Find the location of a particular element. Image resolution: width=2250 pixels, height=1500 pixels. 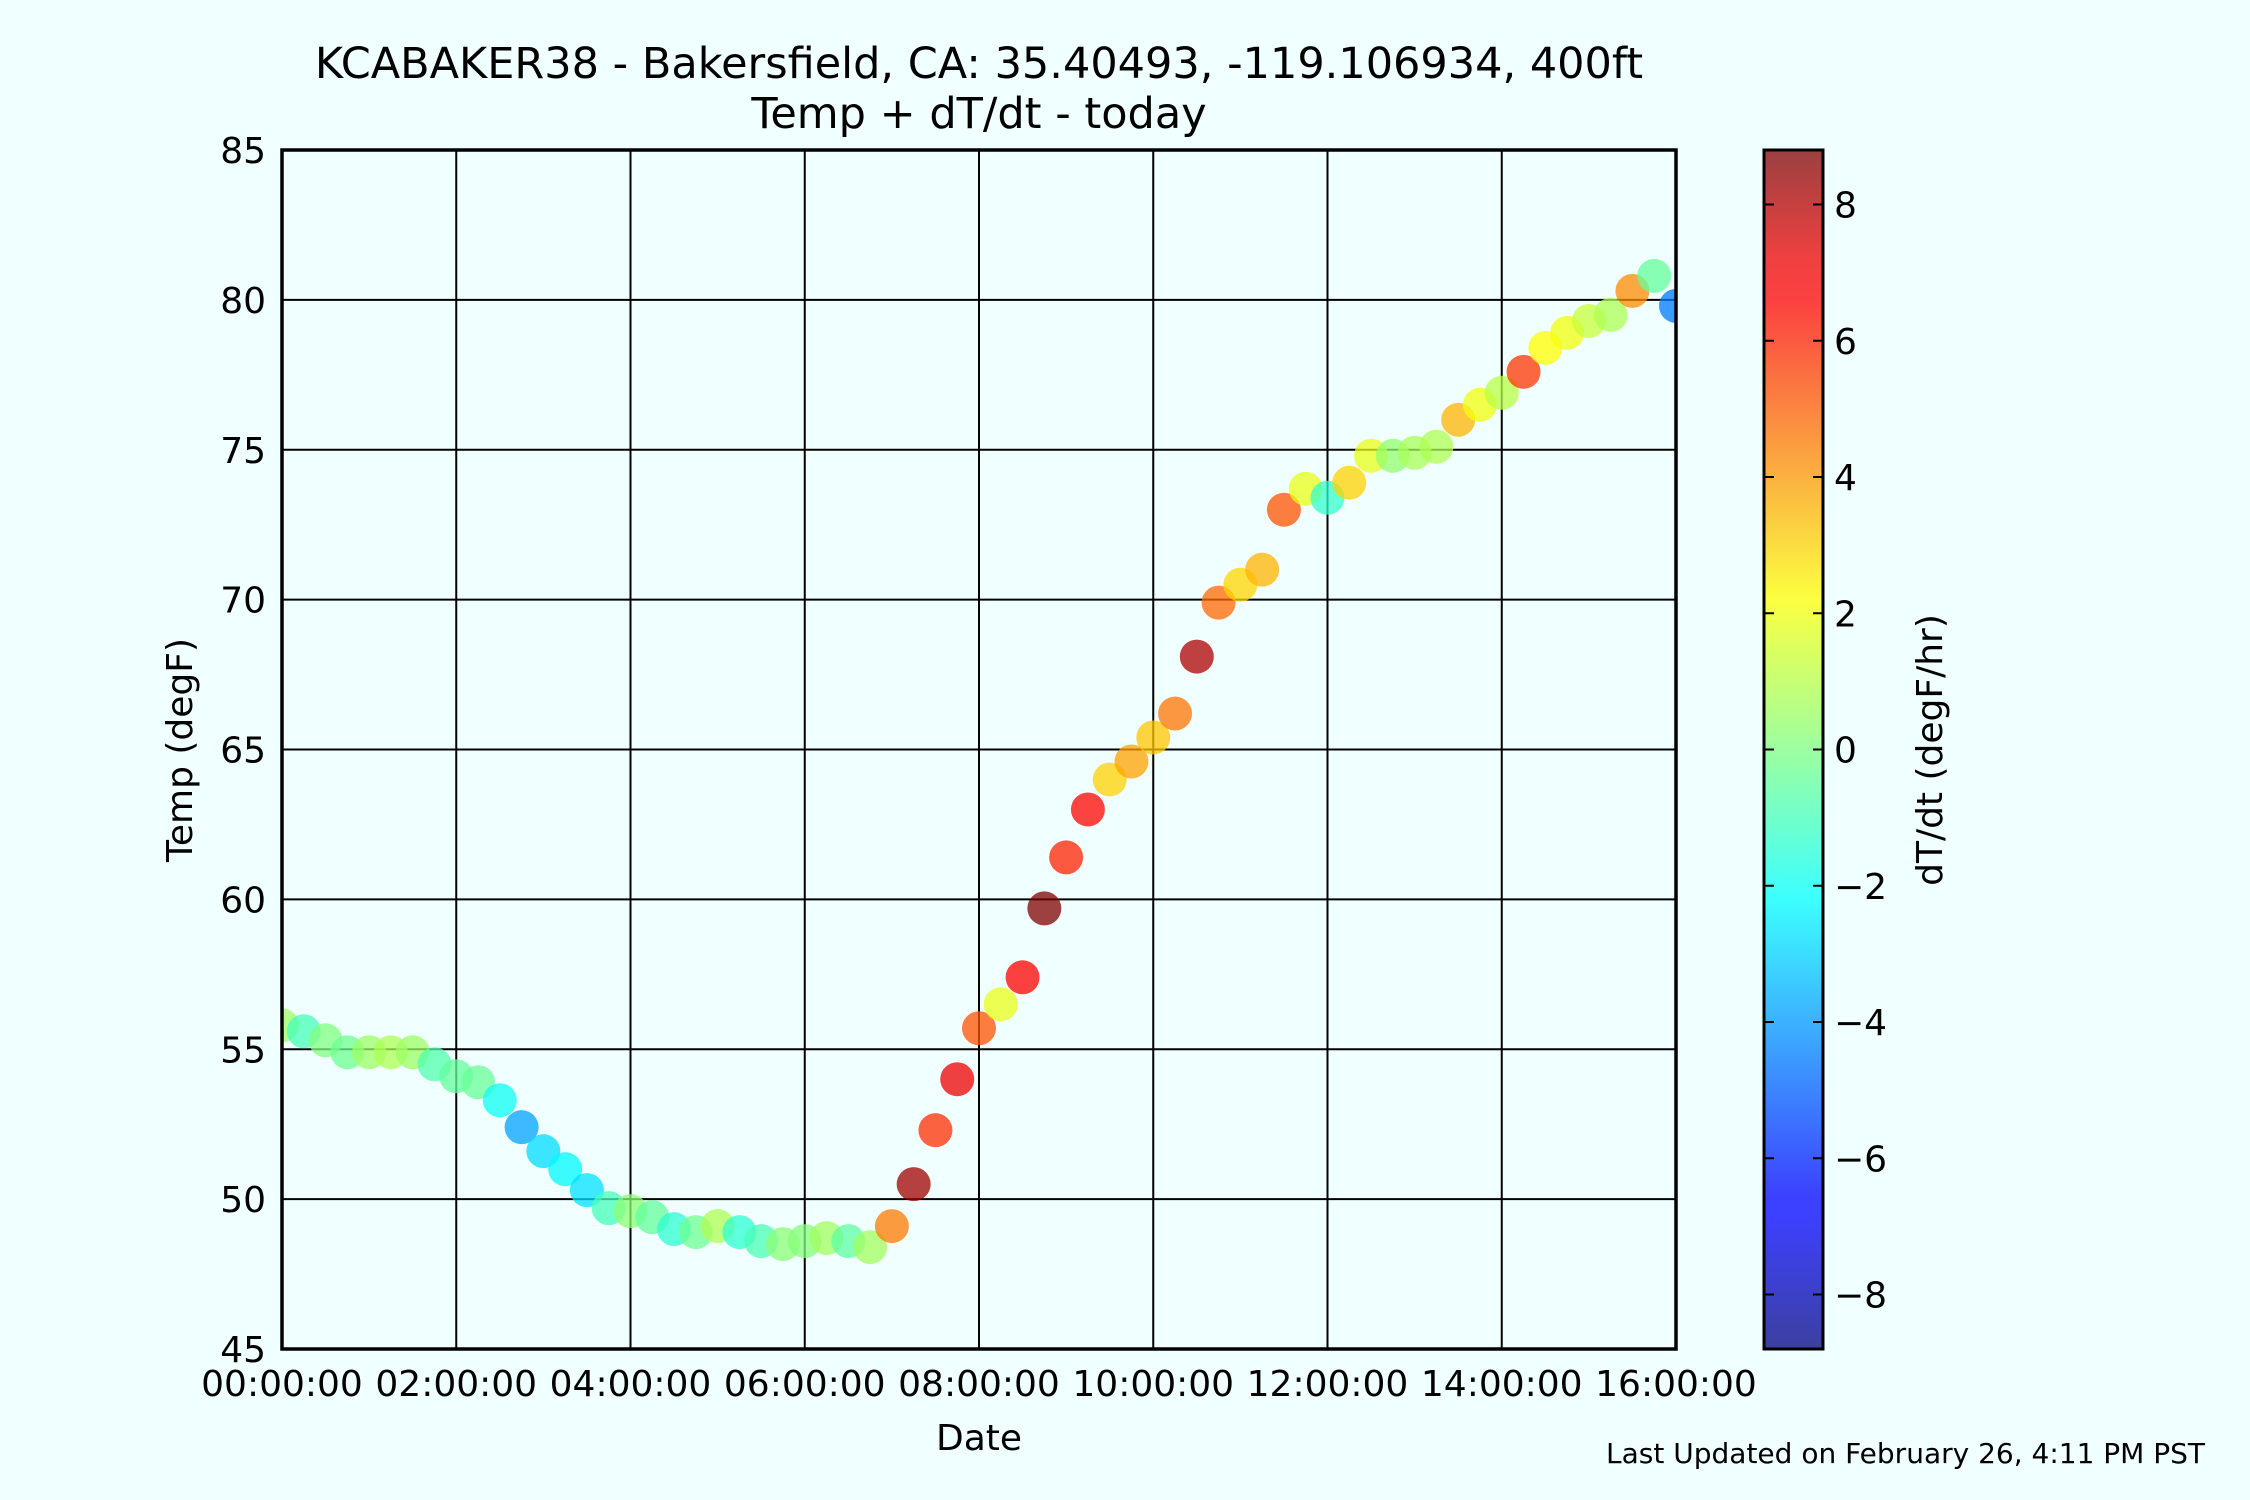

colorbar-tick-label: 2 is located at coordinates (1845, 614).